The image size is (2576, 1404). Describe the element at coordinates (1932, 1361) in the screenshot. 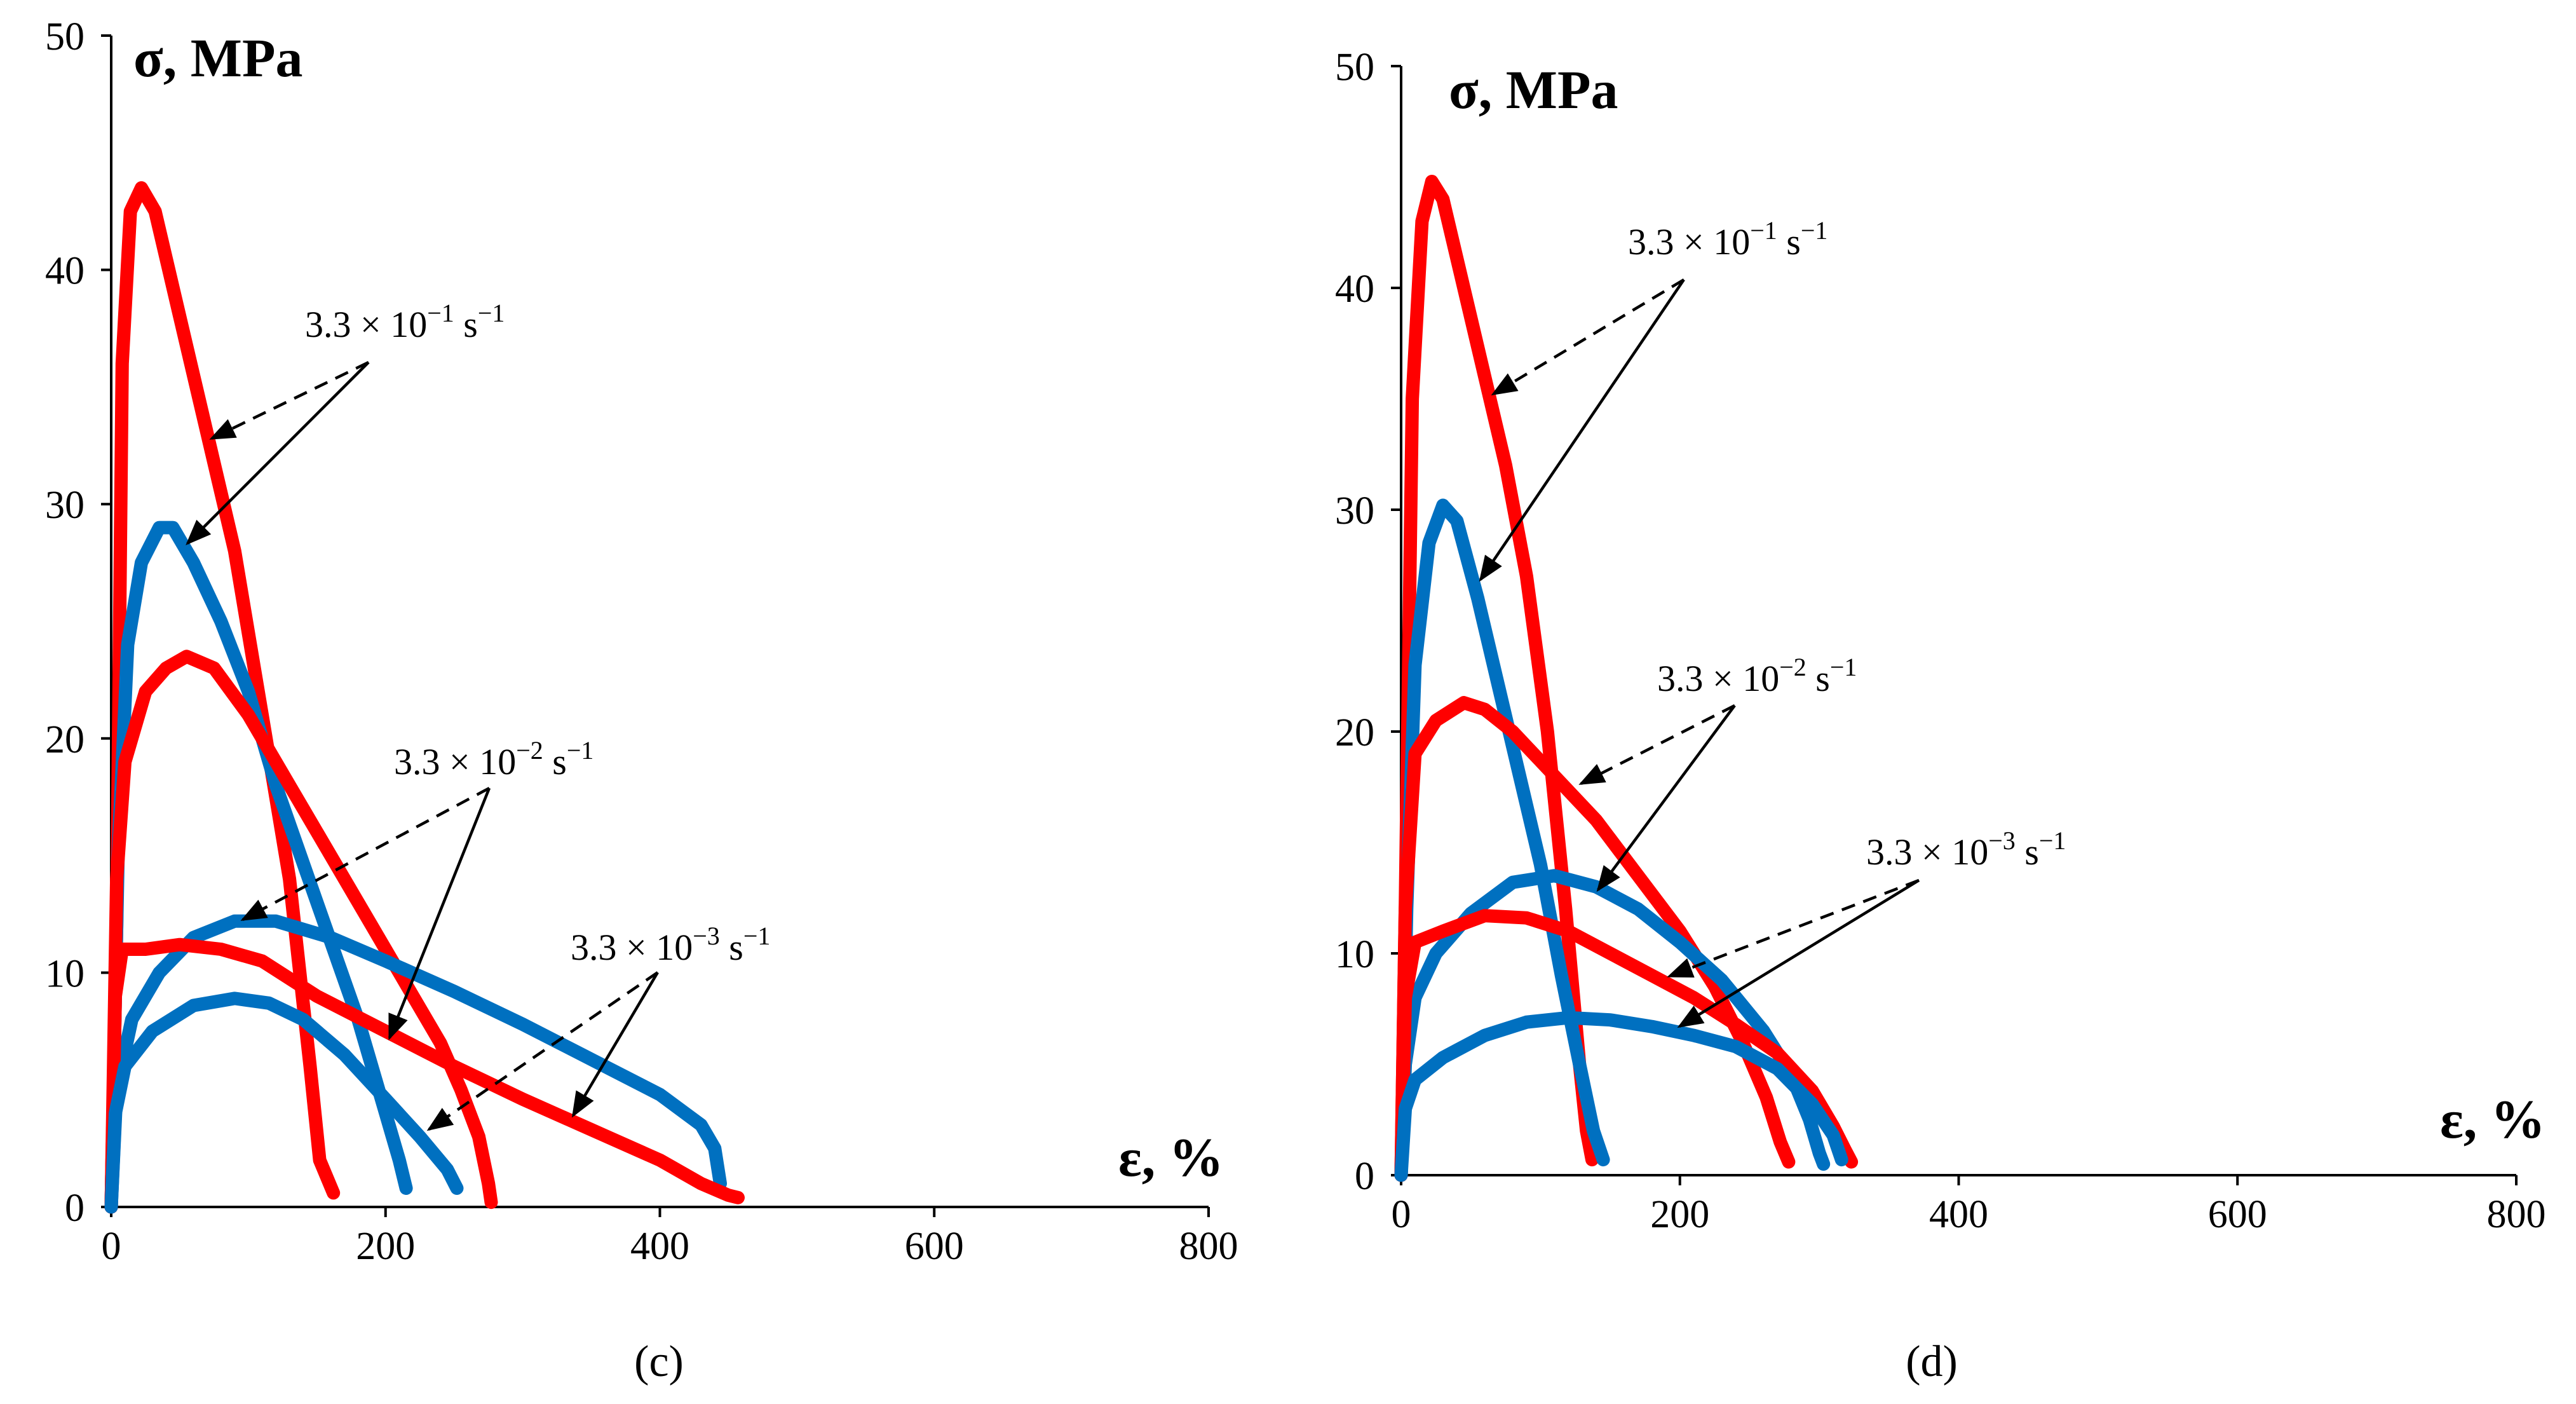

I see `panel-label: (d)` at that location.